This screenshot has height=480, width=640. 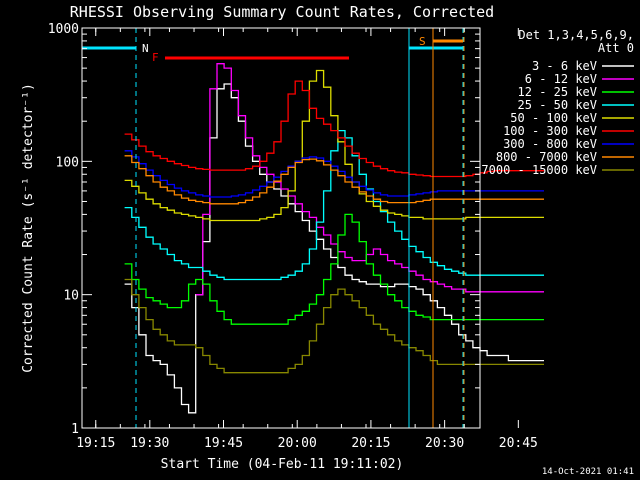 What do you see at coordinates (422, 41) in the screenshot?
I see `saa-marker-label: S` at bounding box center [422, 41].